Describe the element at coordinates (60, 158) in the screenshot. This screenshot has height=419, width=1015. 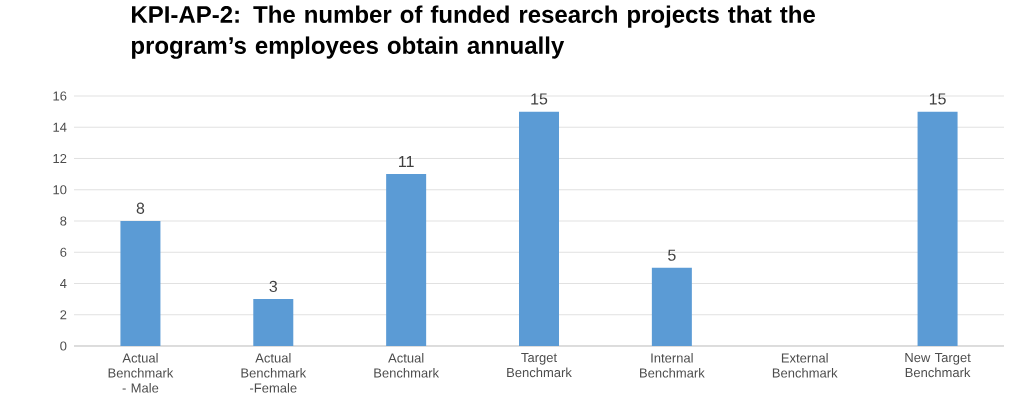
I see `y-tick-label: 12` at that location.